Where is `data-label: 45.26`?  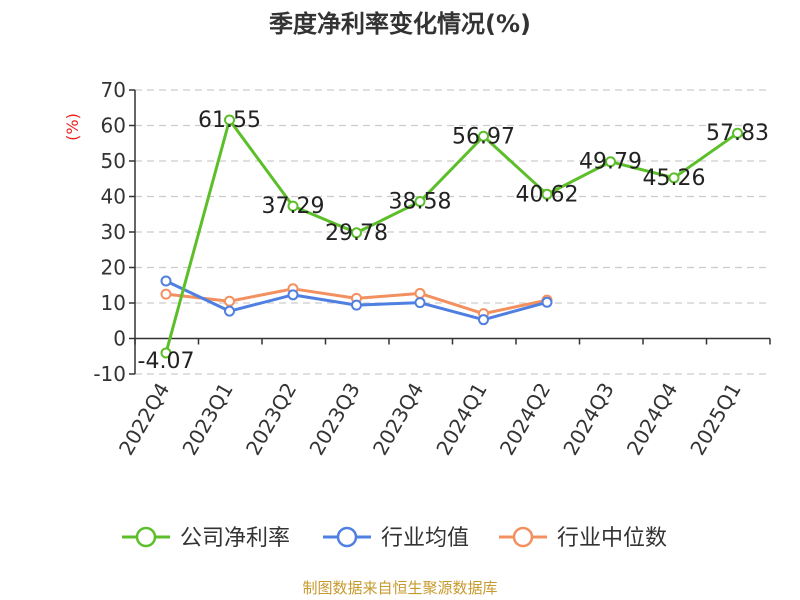
data-label: 45.26 is located at coordinates (674, 178).